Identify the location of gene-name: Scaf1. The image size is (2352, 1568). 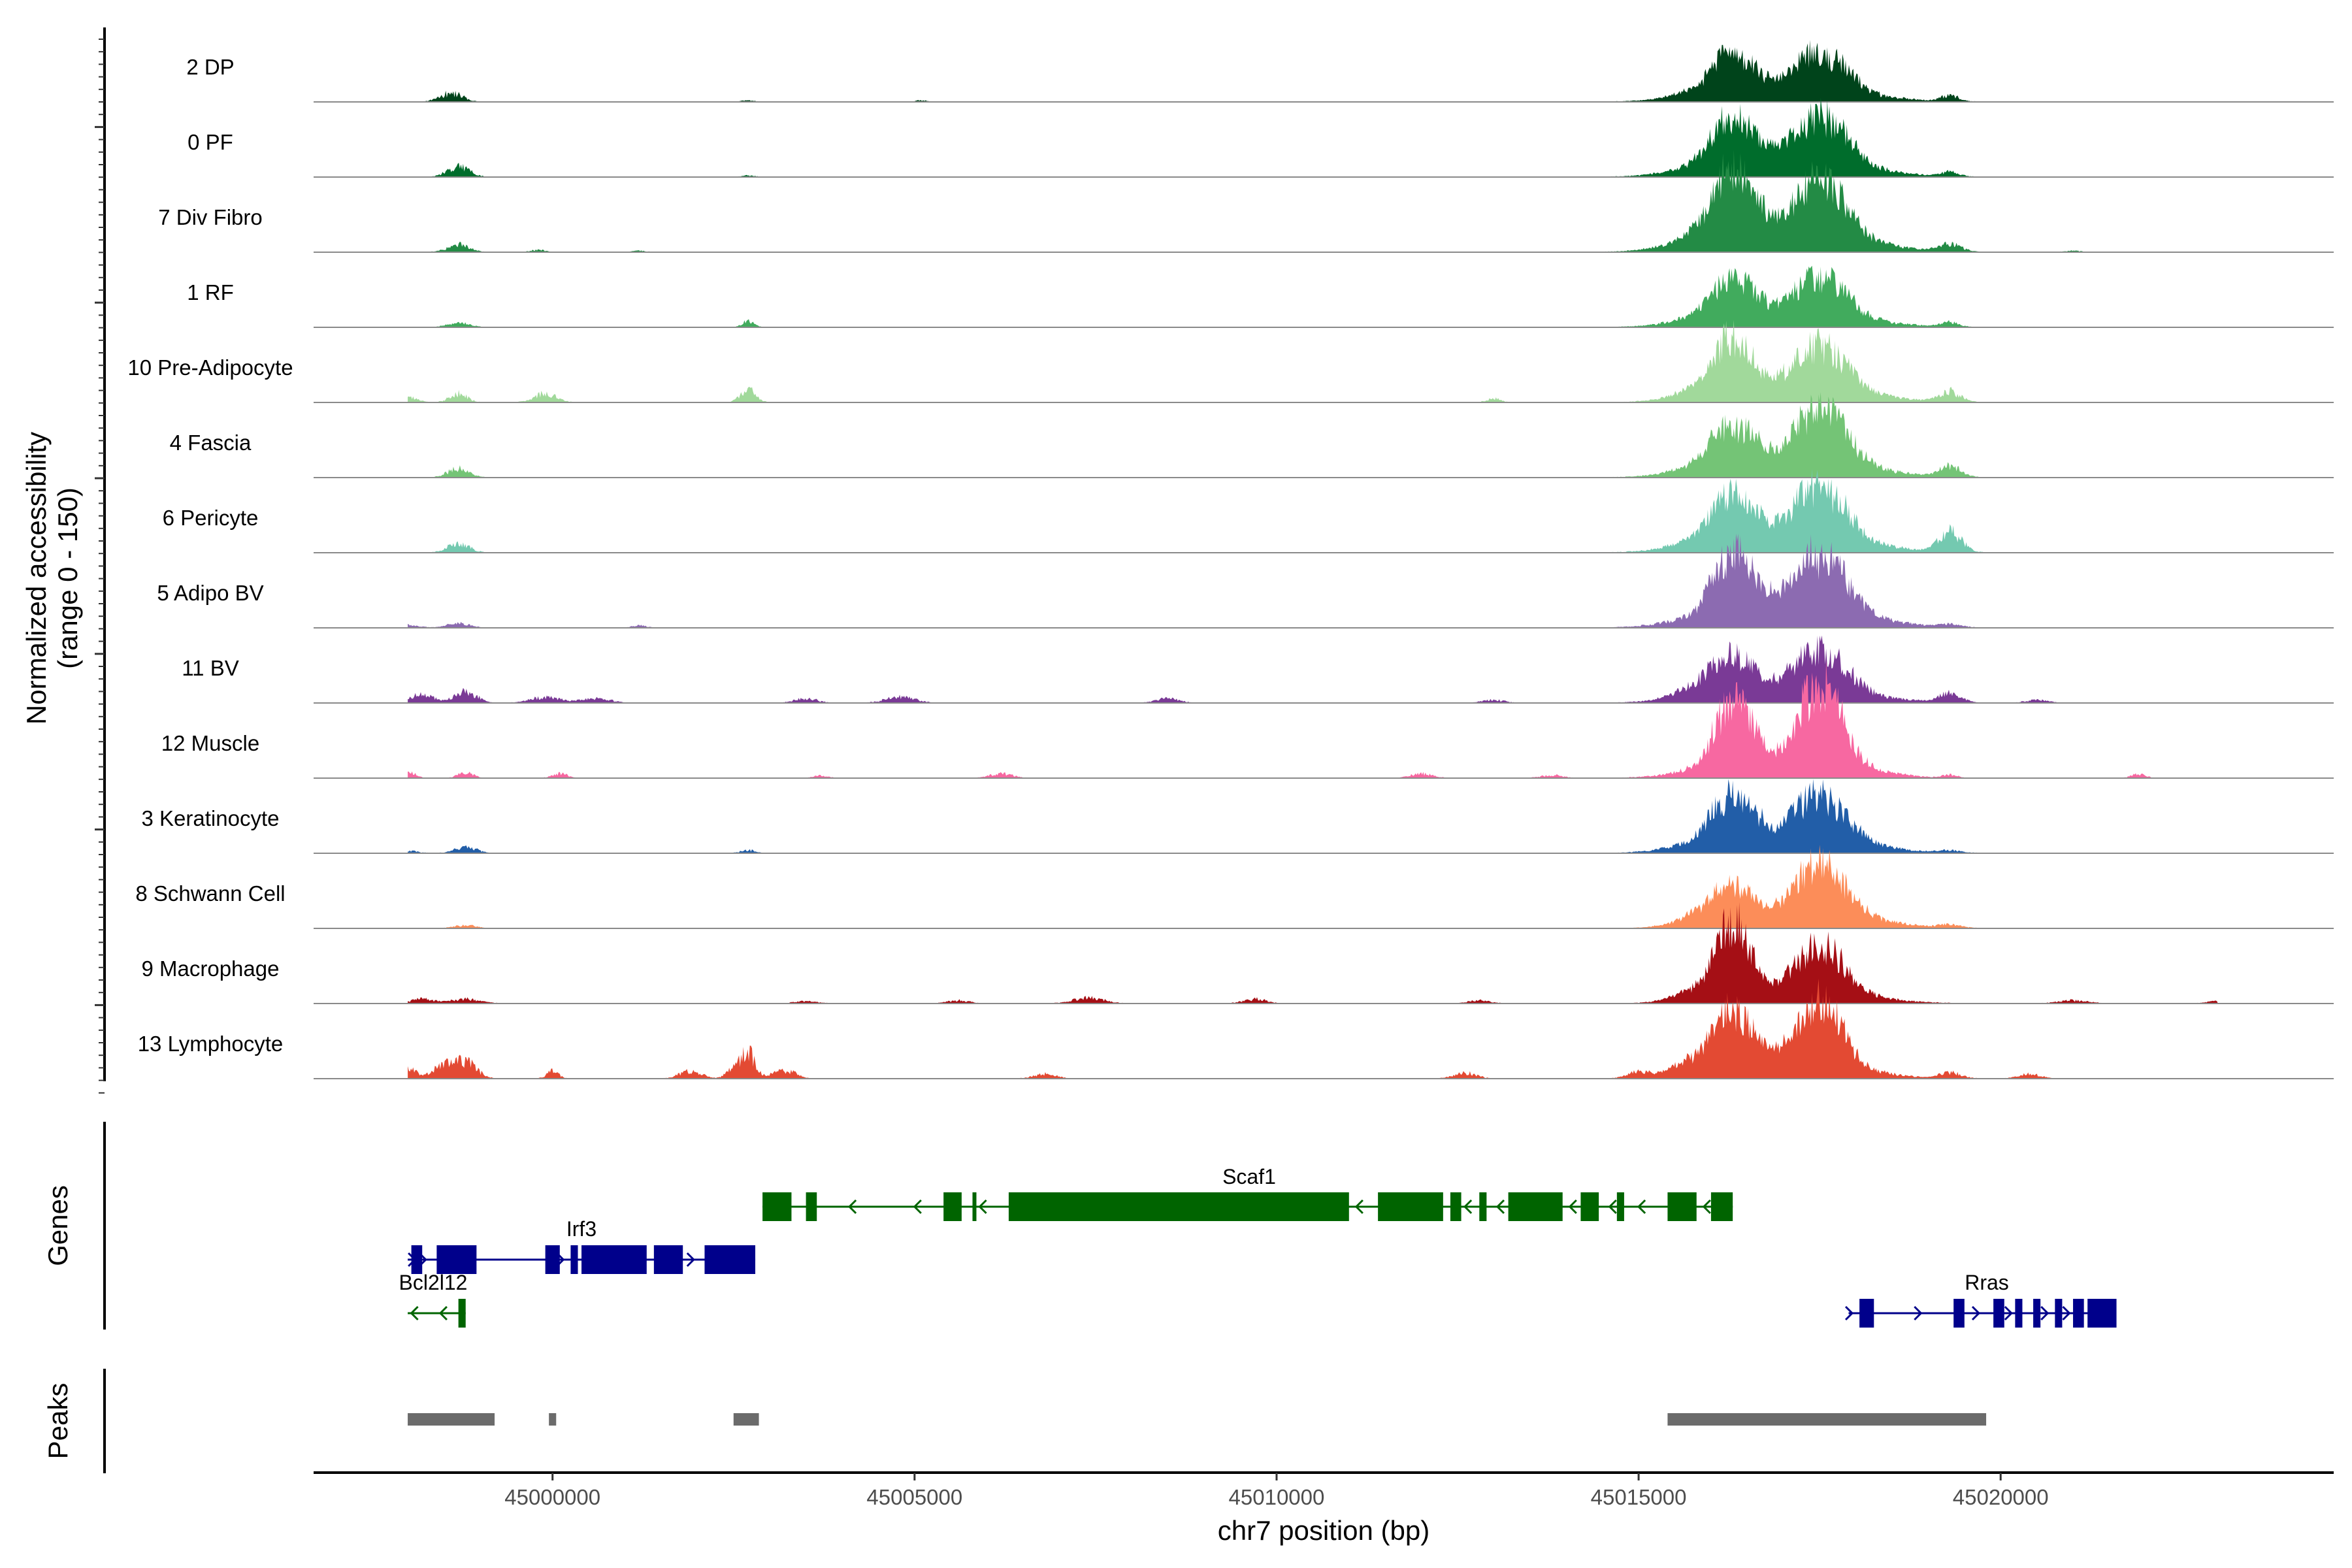
(1249, 1176).